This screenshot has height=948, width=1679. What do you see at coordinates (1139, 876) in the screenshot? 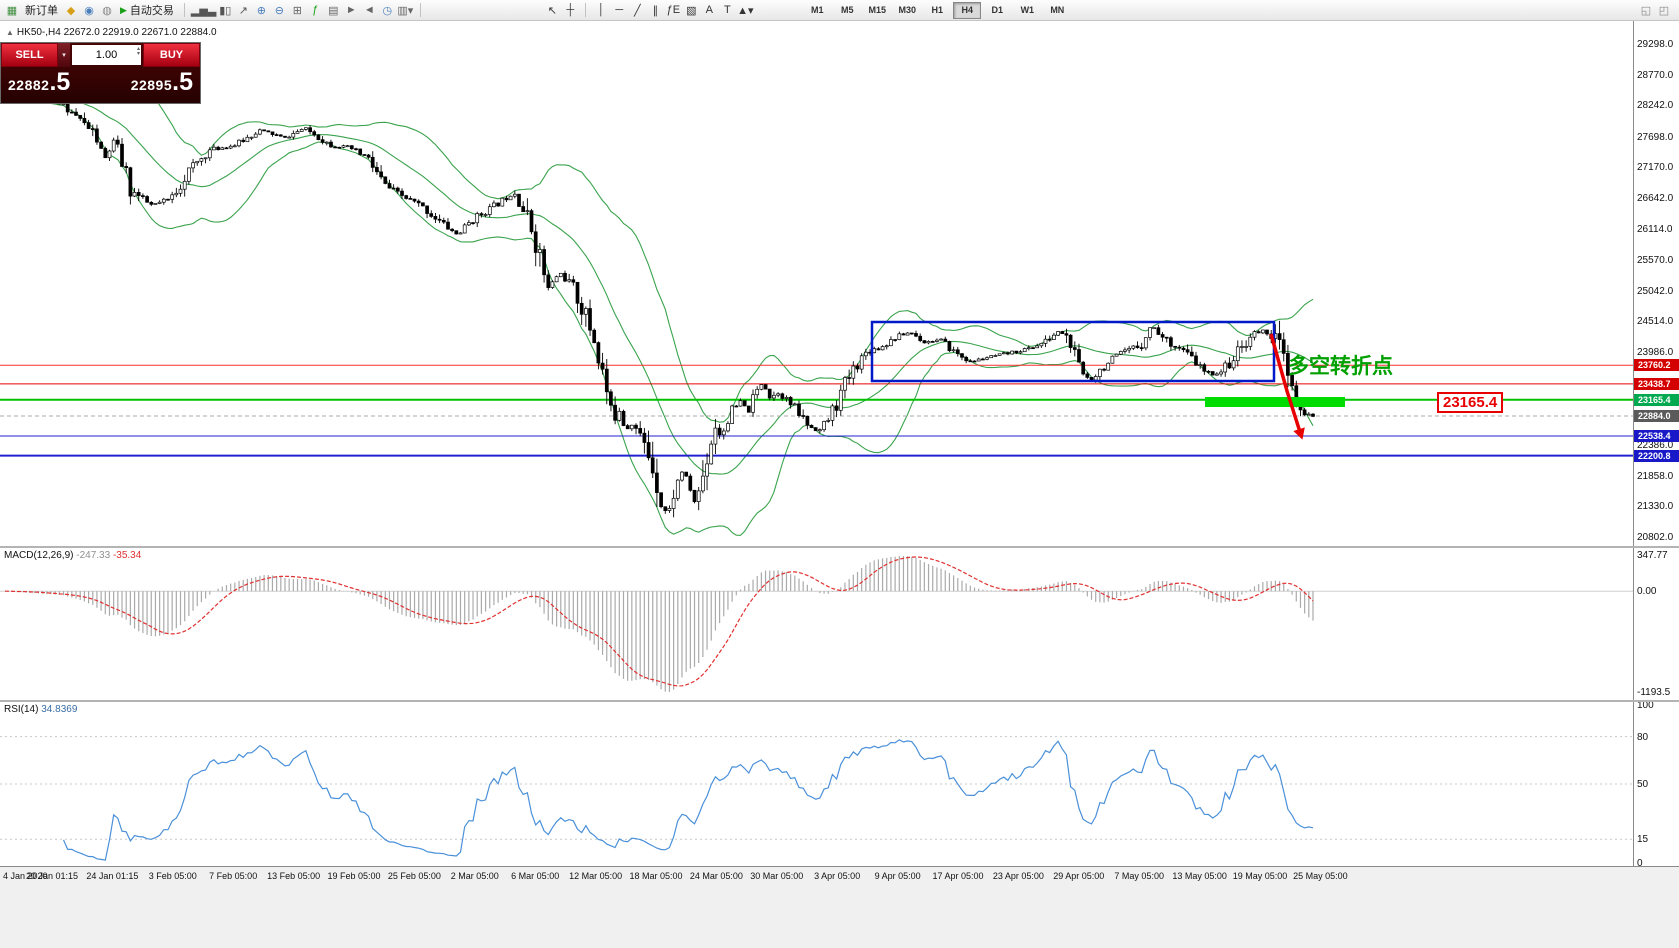
I see `time-axis-label: 7 May 05:00` at bounding box center [1139, 876].